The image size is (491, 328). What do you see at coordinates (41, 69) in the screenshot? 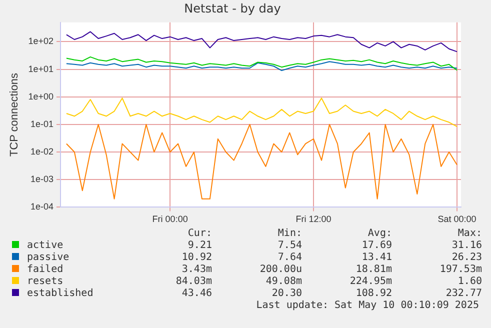
I see `y-tick-label: 1e+01` at bounding box center [41, 69].